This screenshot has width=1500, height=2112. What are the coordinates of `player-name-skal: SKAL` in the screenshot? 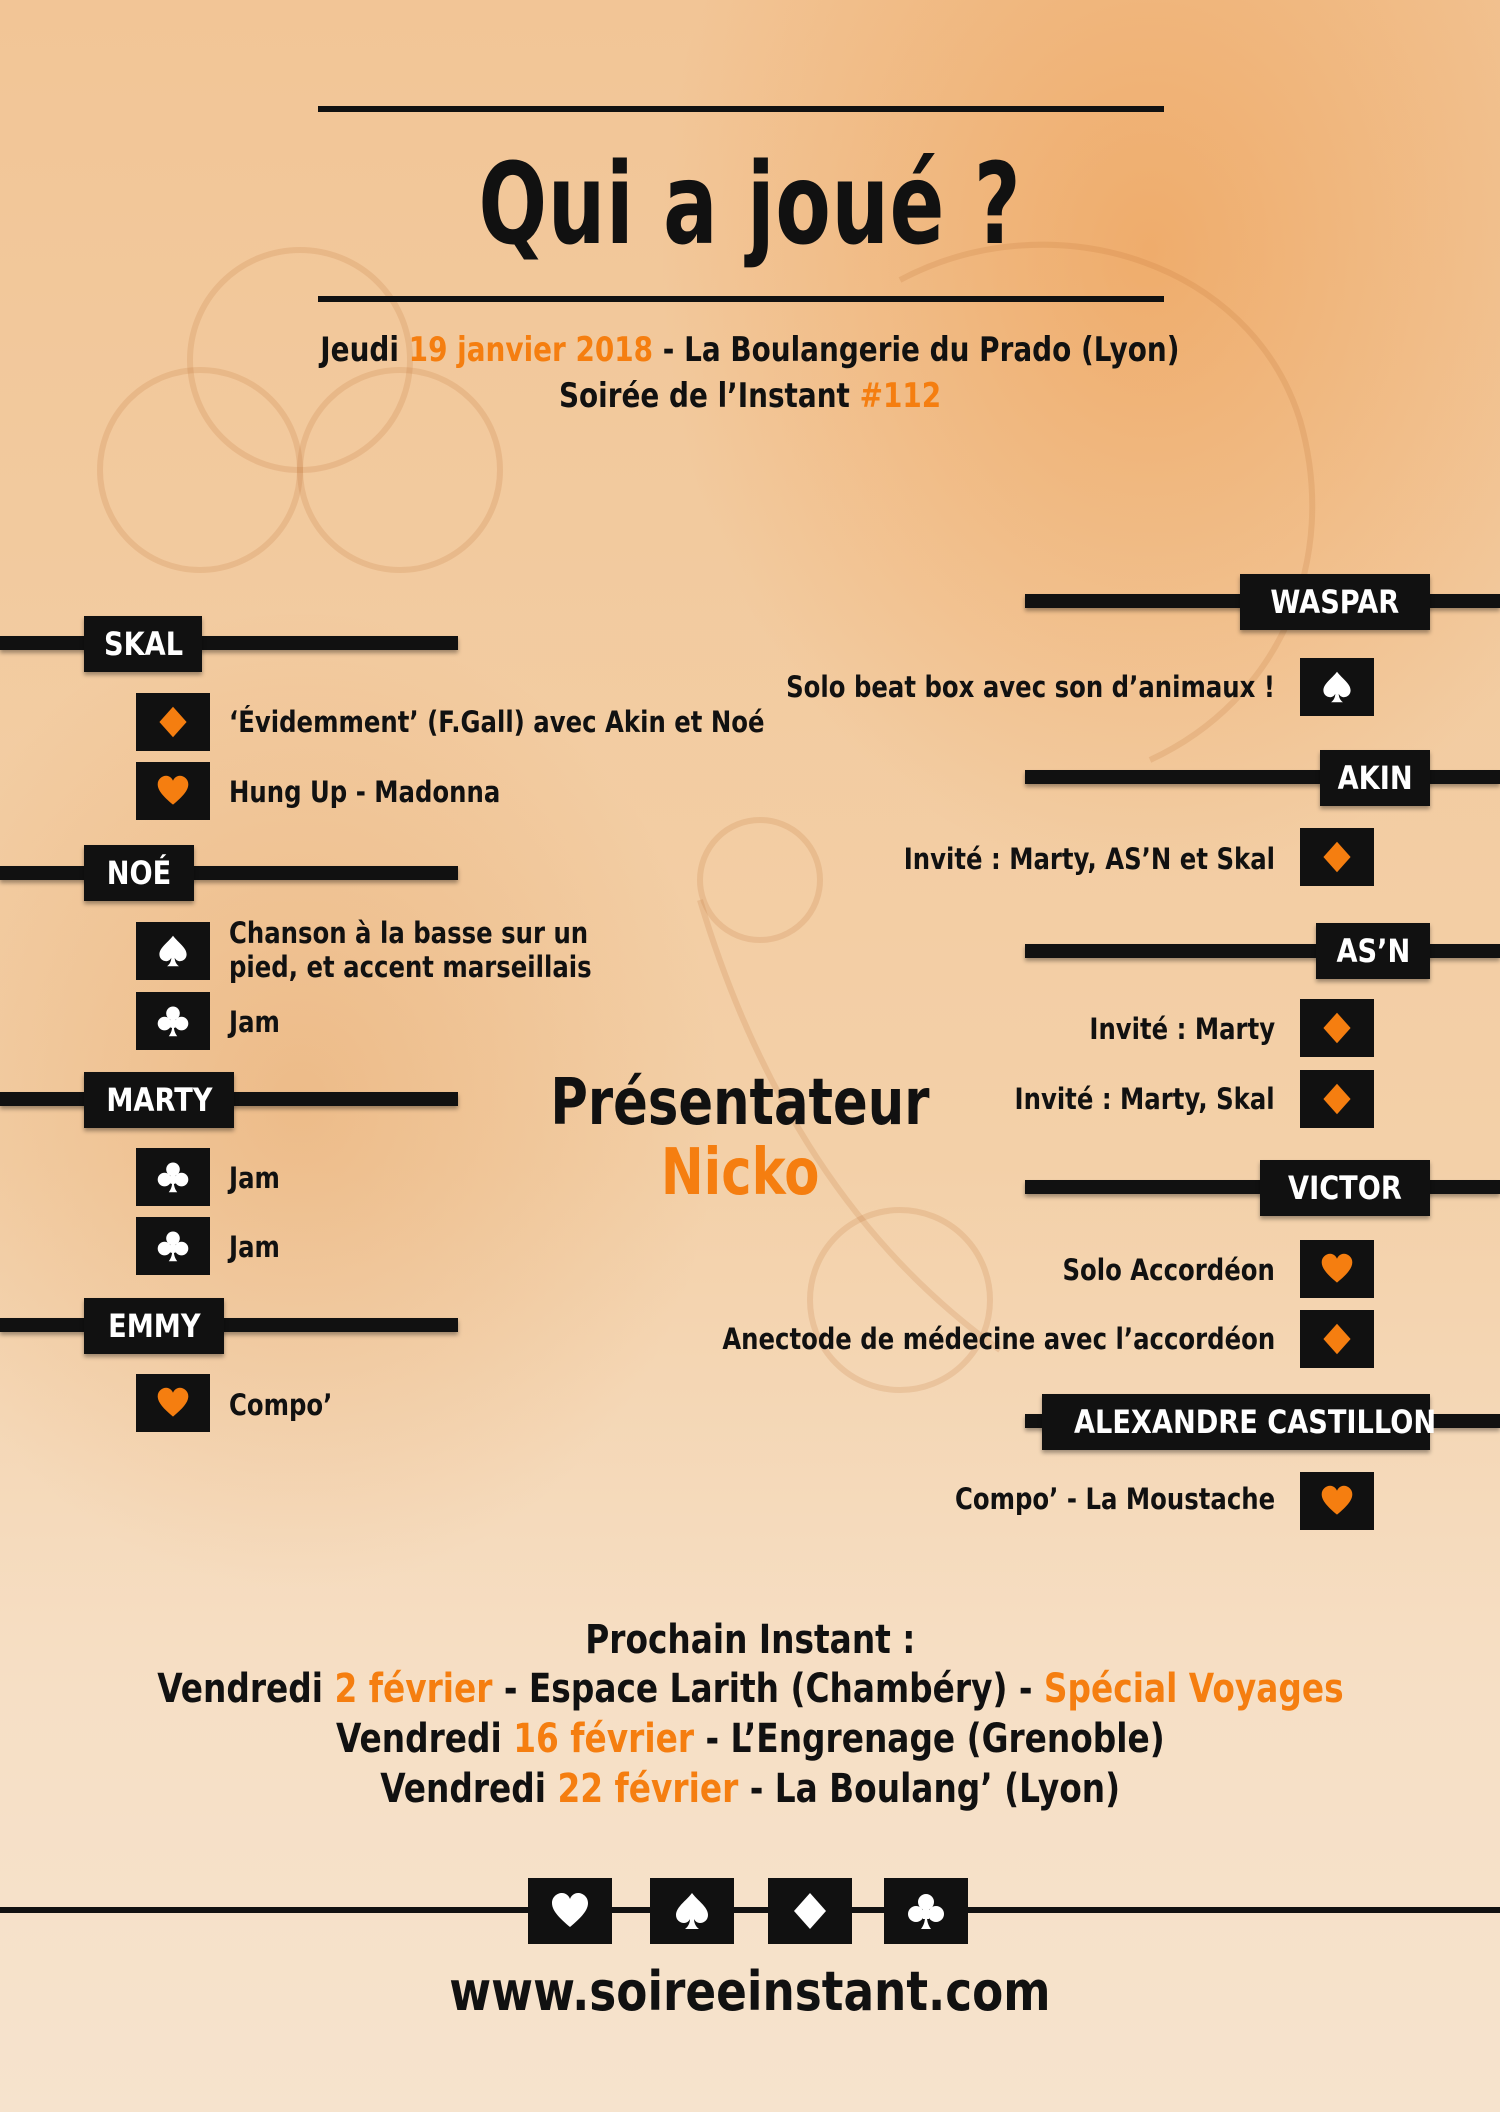 It's located at (143, 644).